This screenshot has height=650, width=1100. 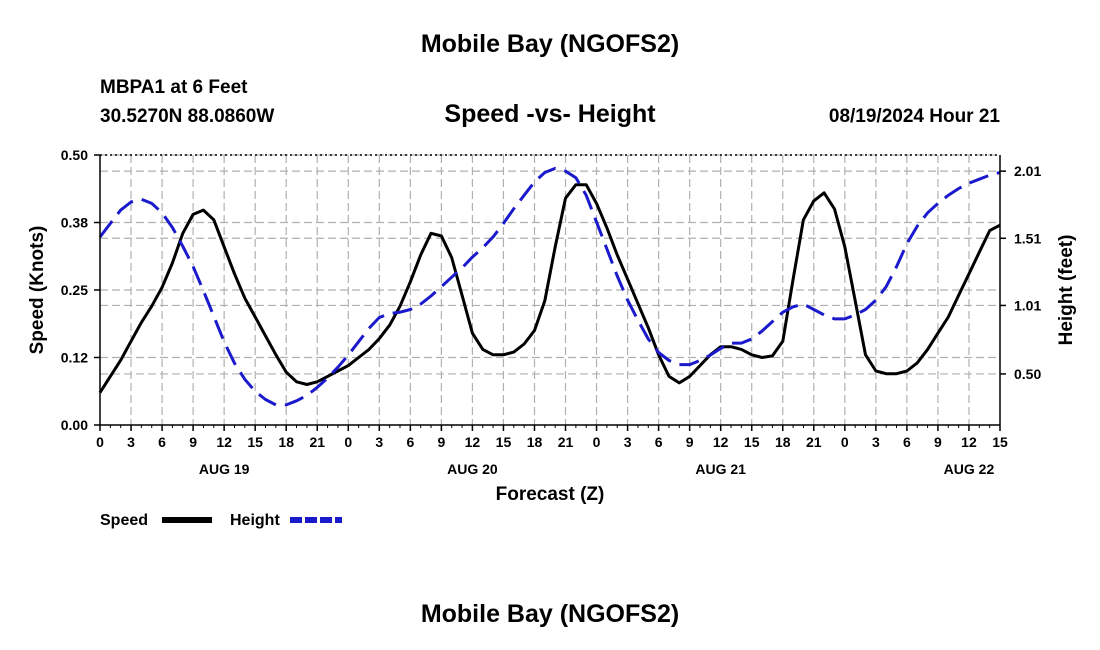 What do you see at coordinates (74, 425) in the screenshot?
I see `y-tick-label: 0.00` at bounding box center [74, 425].